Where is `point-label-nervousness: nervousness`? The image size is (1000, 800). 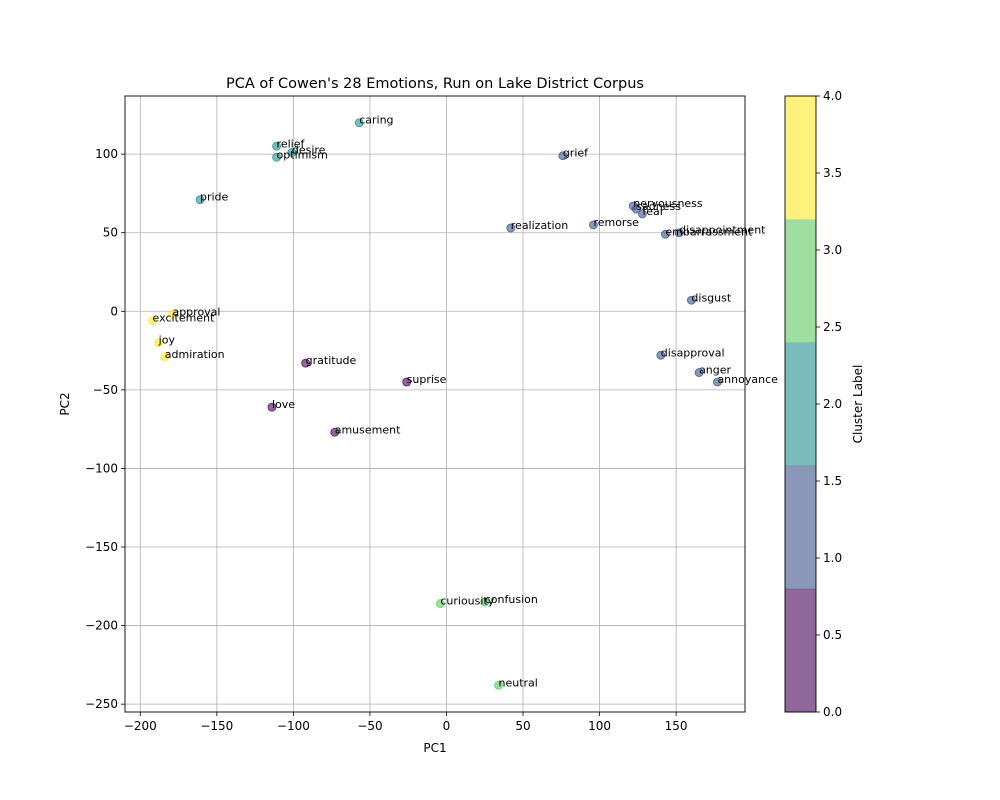 point-label-nervousness: nervousness is located at coordinates (668, 203).